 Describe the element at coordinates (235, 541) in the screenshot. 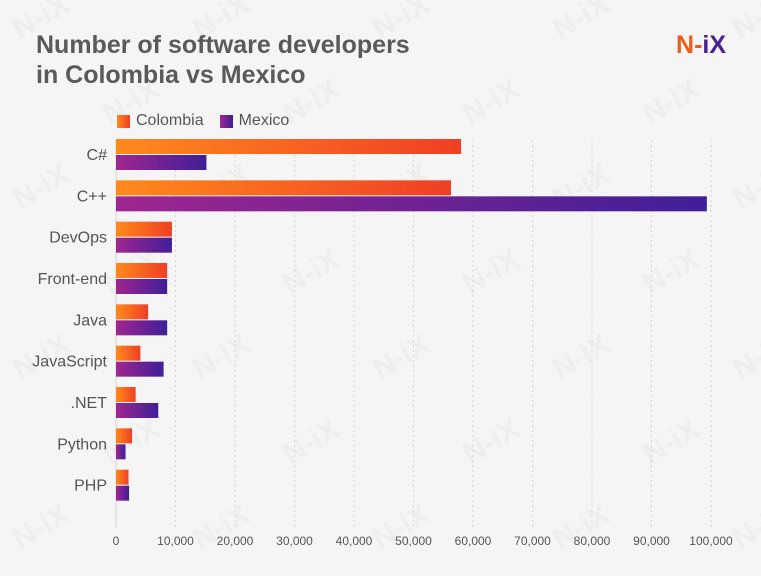

I see `x-tick-label: 20,000` at that location.